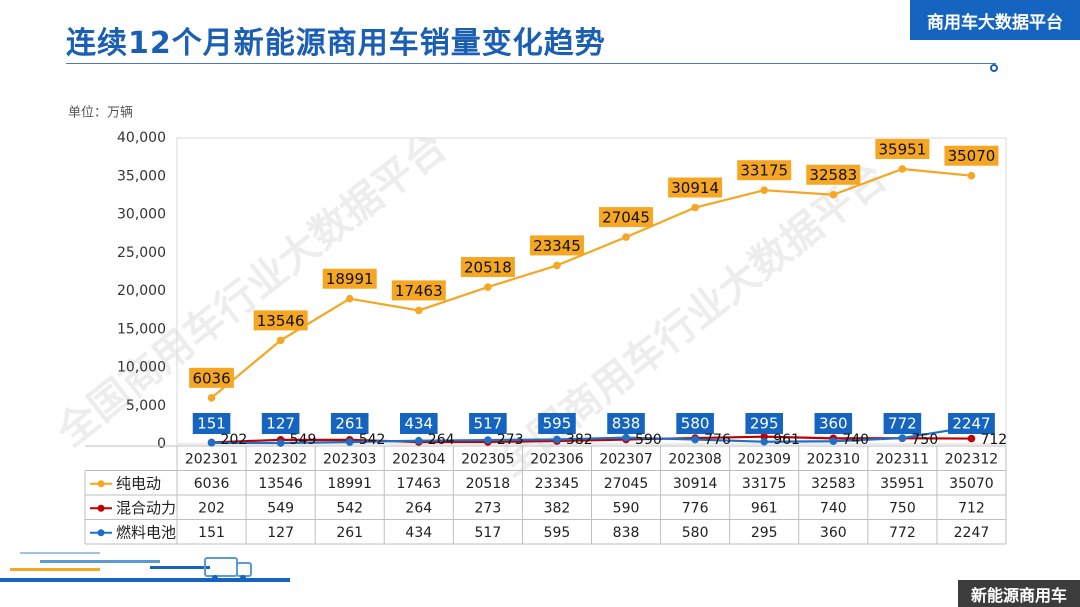  Describe the element at coordinates (764, 508) in the screenshot. I see `table-cell-value: 961` at that location.